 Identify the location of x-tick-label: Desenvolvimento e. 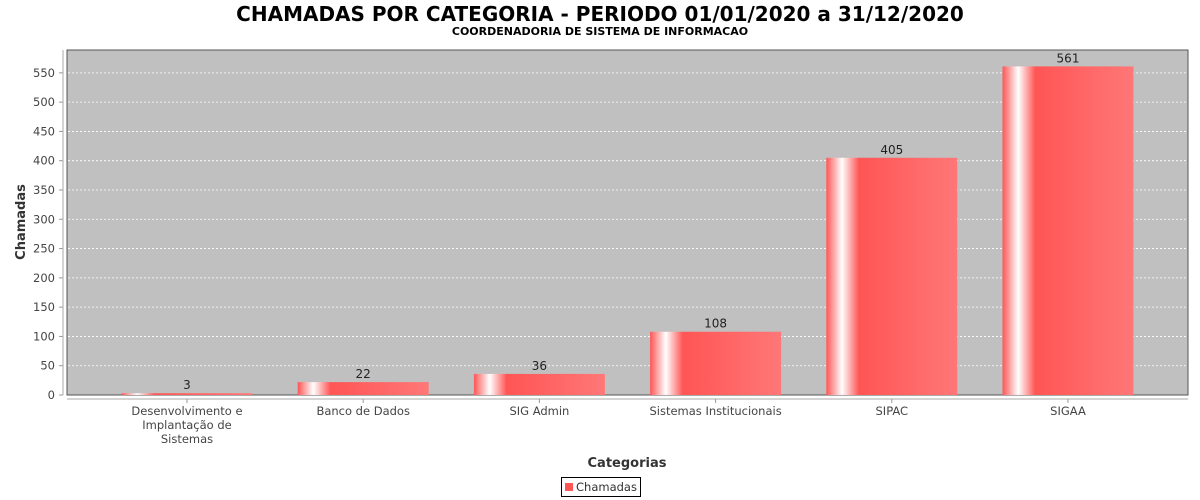
(186, 411).